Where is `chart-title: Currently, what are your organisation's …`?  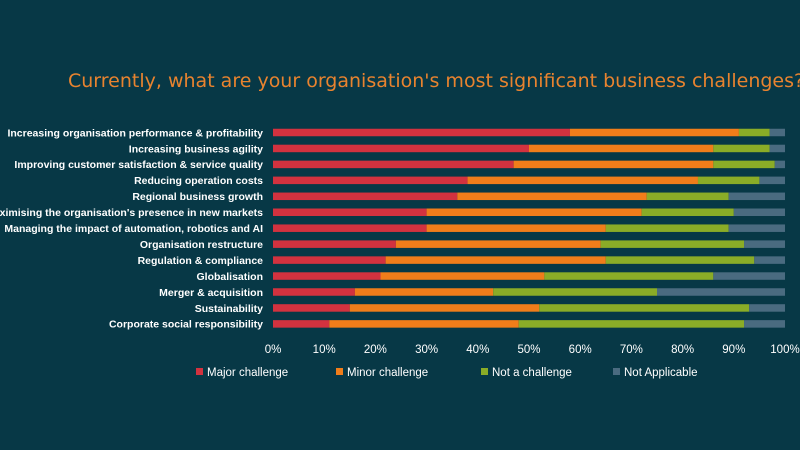
chart-title: Currently, what are your organisation's … is located at coordinates (434, 81).